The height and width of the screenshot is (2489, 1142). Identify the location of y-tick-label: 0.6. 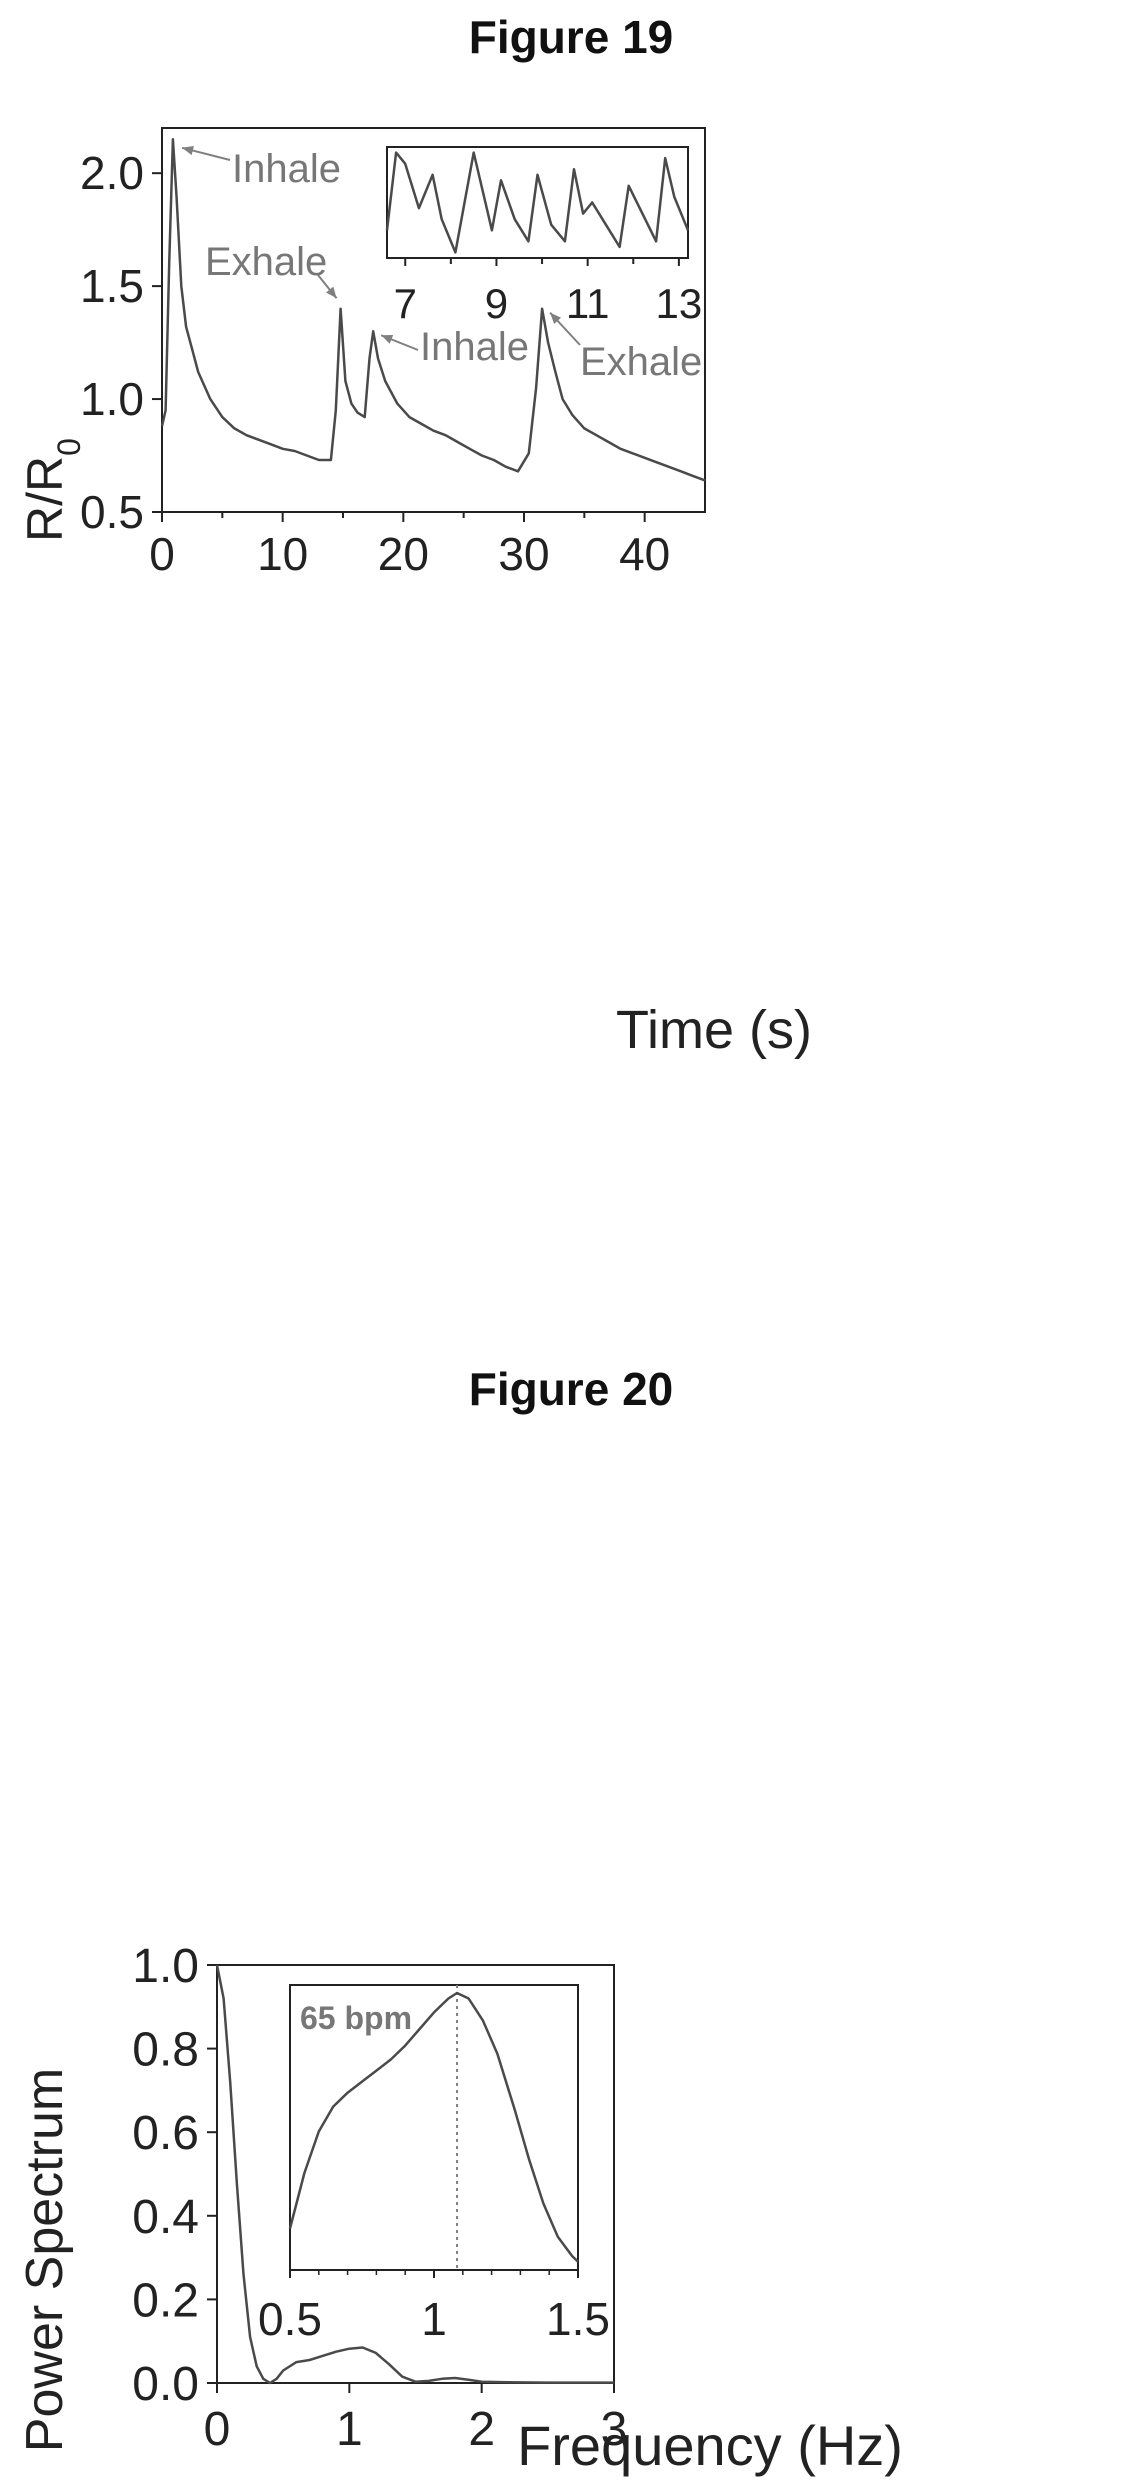
(165, 2133).